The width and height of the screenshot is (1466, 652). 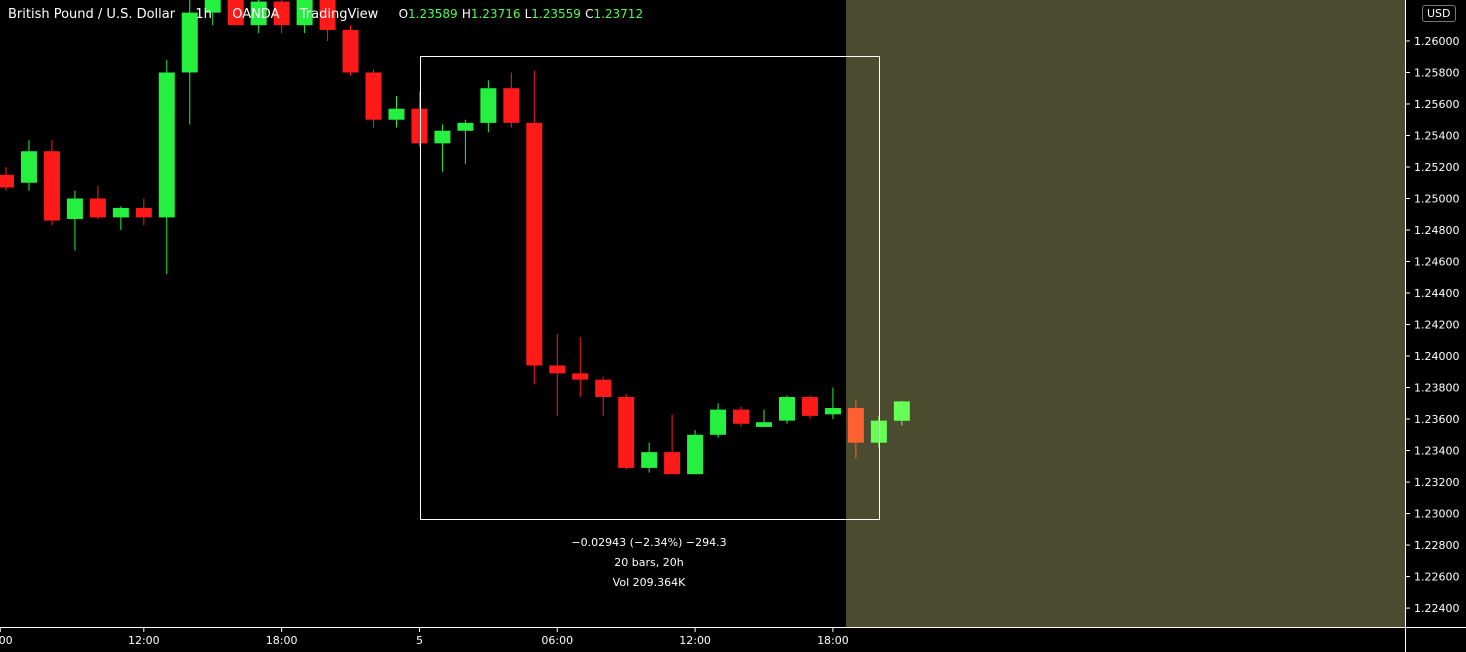 I want to click on price-tick-label: 1.23600, so click(x=1437, y=419).